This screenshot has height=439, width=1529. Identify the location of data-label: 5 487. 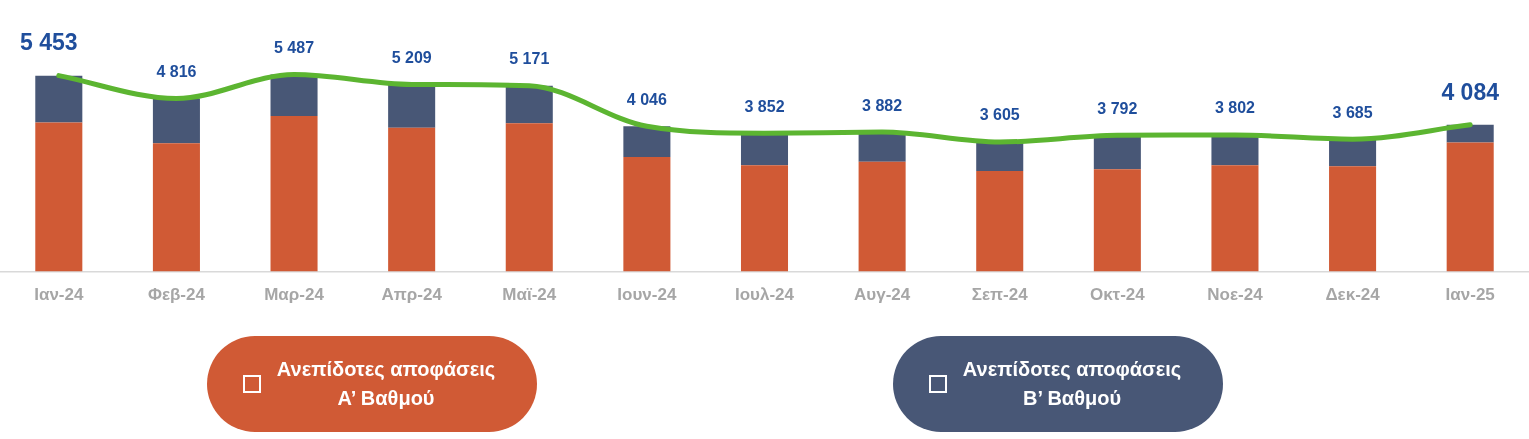
(294, 47).